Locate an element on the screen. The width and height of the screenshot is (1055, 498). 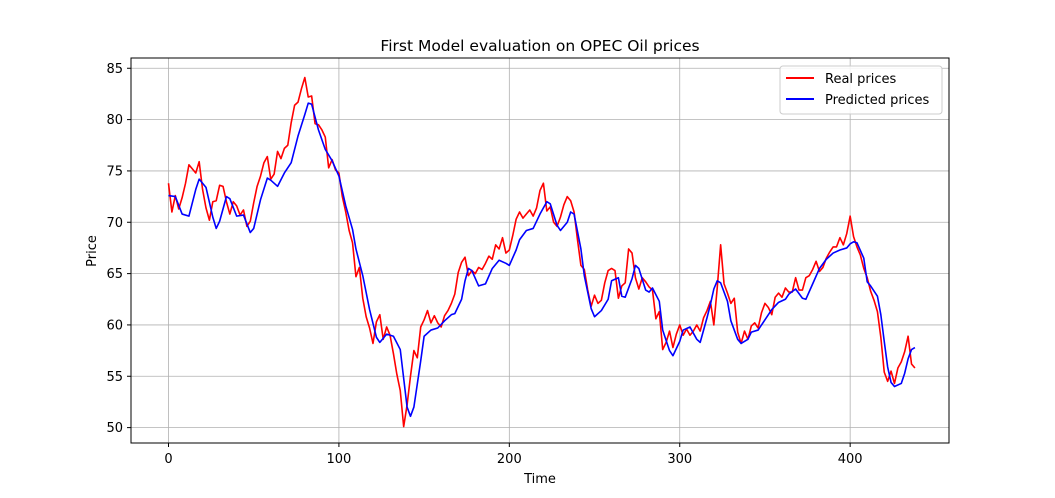
y-axis-title: Price is located at coordinates (92, 251).